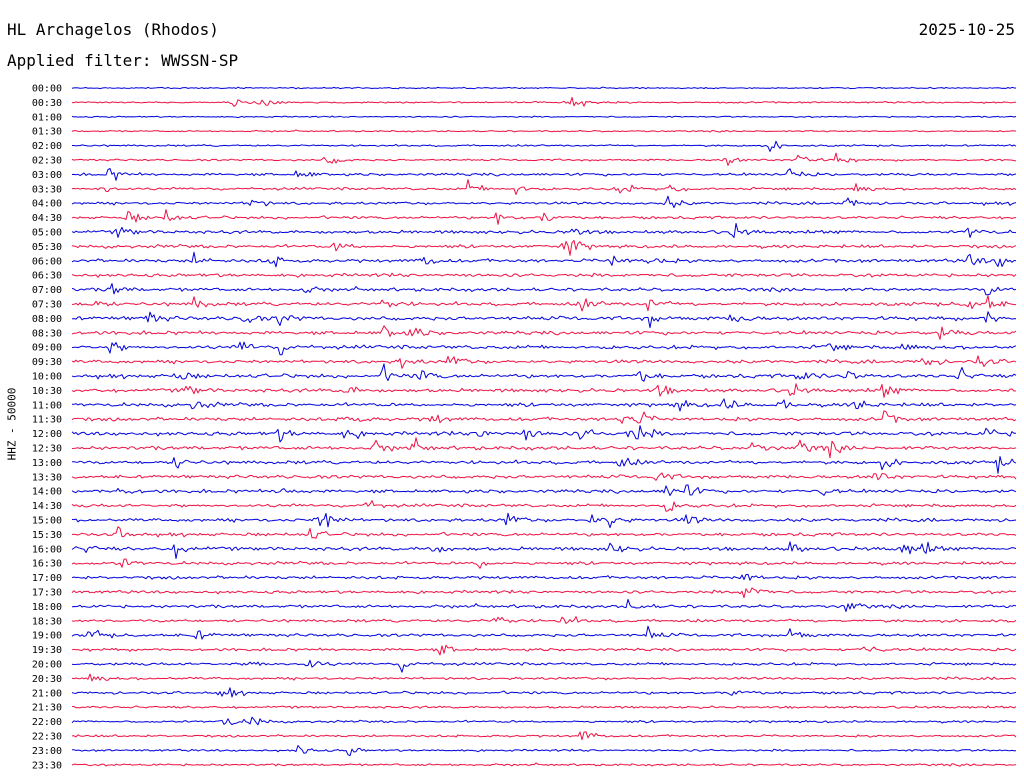 The height and width of the screenshot is (780, 1024). What do you see at coordinates (47, 233) in the screenshot?
I see `time-label: 05:00` at bounding box center [47, 233].